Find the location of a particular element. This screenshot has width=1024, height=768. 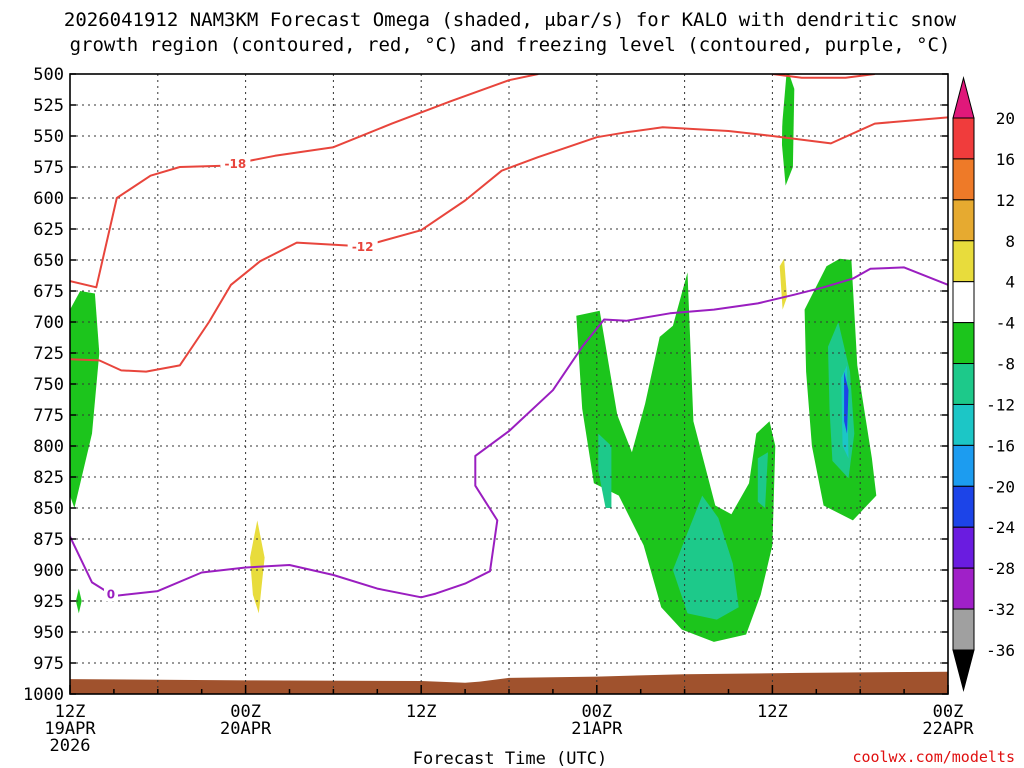

y-tick-label: 775 is located at coordinates (48, 416).